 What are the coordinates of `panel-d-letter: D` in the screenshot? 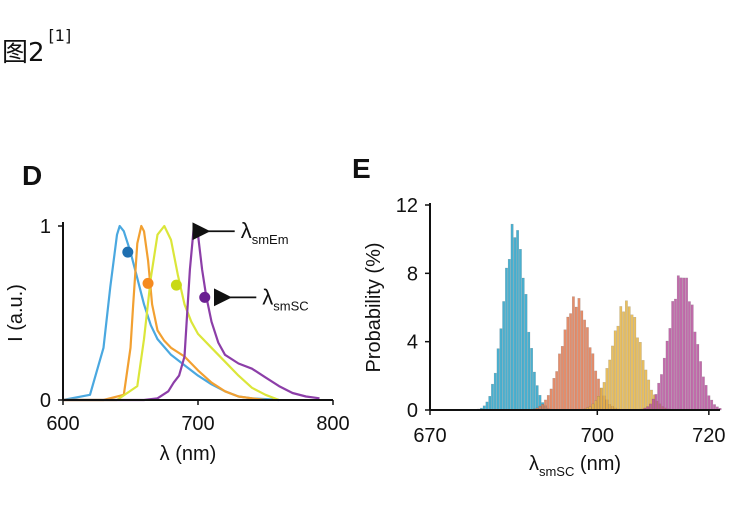 It's located at (32, 175).